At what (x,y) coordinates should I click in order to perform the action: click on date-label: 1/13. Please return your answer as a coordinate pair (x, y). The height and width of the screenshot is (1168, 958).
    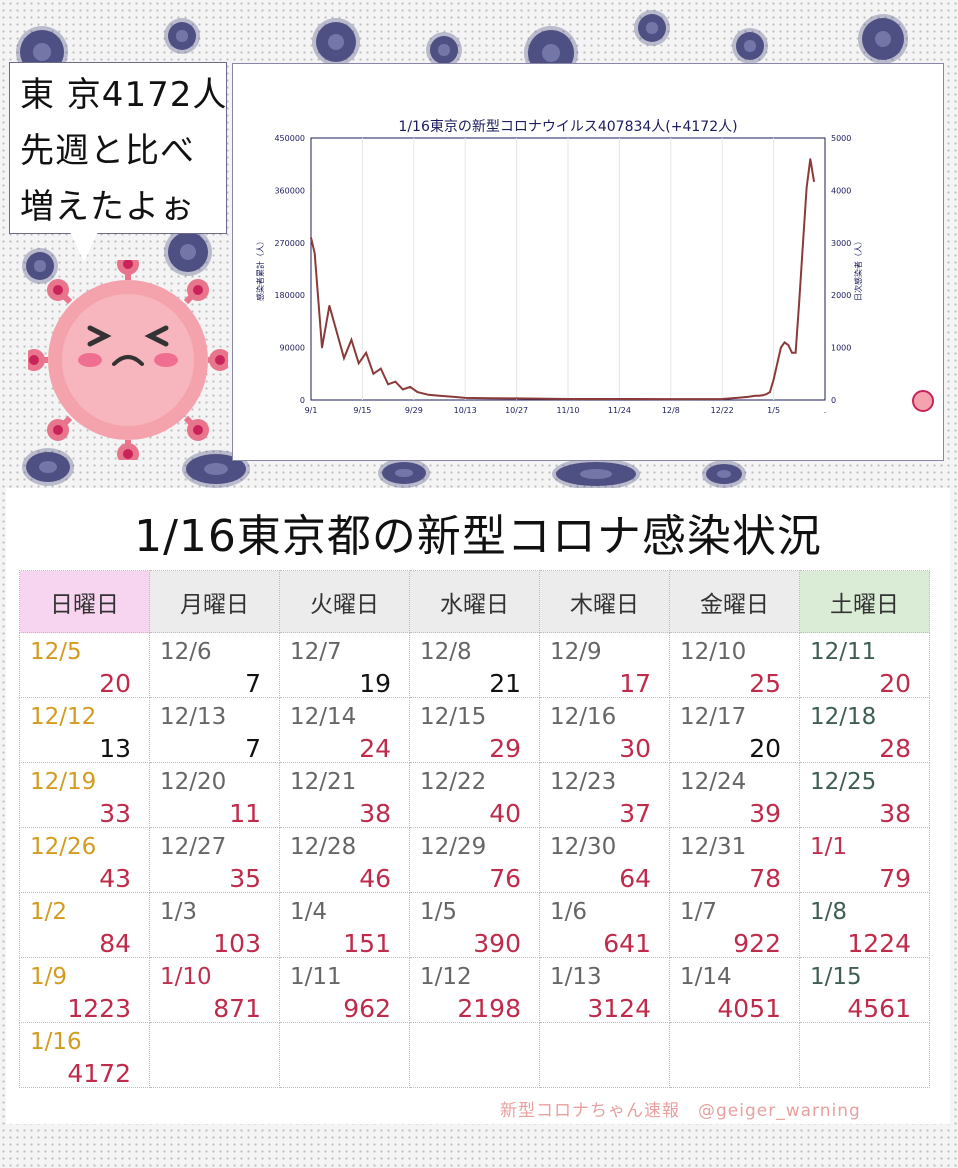
    Looking at the image, I should click on (576, 977).